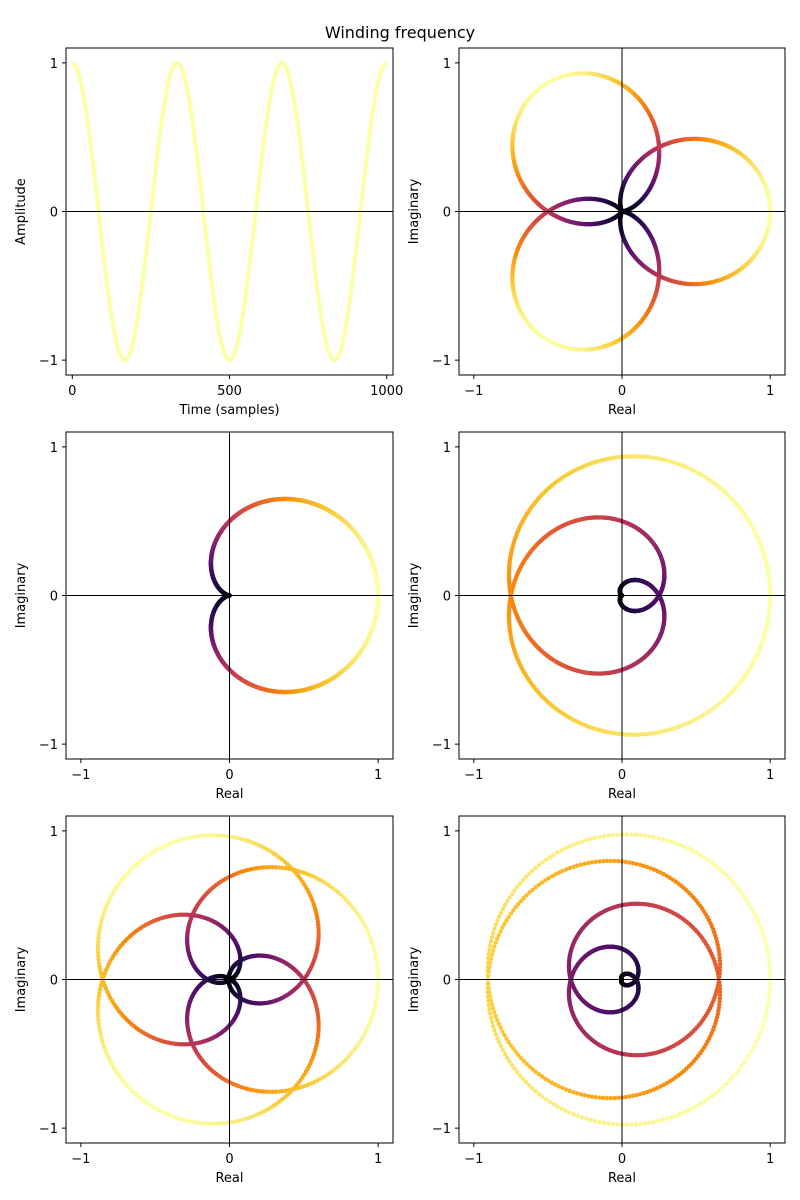  Describe the element at coordinates (378, 775) in the screenshot. I see `x-tick-label: 1` at that location.